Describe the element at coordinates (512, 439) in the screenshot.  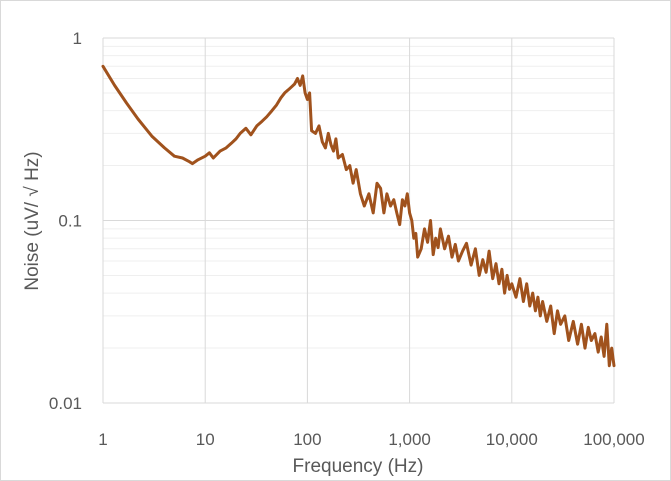
I see `x-tick-label: 10,000` at that location.